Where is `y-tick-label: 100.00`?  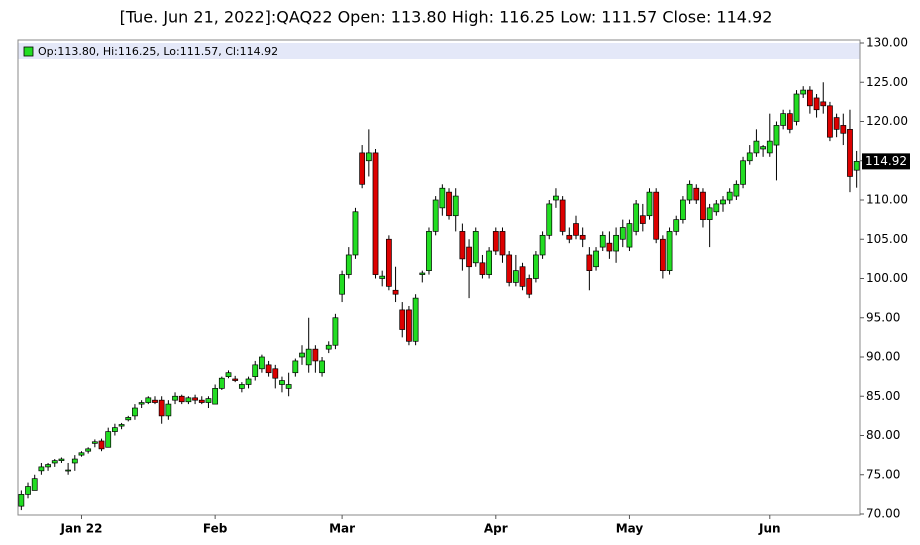
y-tick-label: 100.00 is located at coordinates (887, 278).